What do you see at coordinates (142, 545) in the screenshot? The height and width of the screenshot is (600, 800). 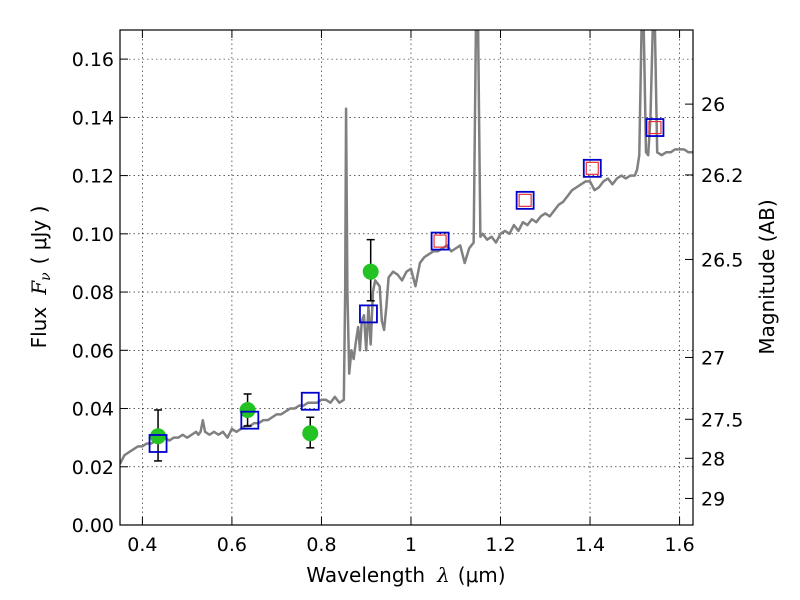 I see `x-tick-label: 0.4` at bounding box center [142, 545].